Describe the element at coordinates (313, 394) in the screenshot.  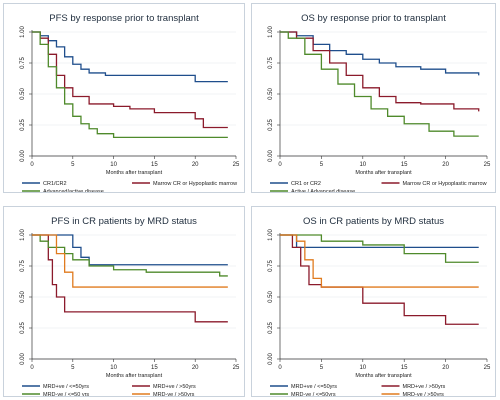
I see `legend-label: MRD-ve / <=50yrs` at that location.